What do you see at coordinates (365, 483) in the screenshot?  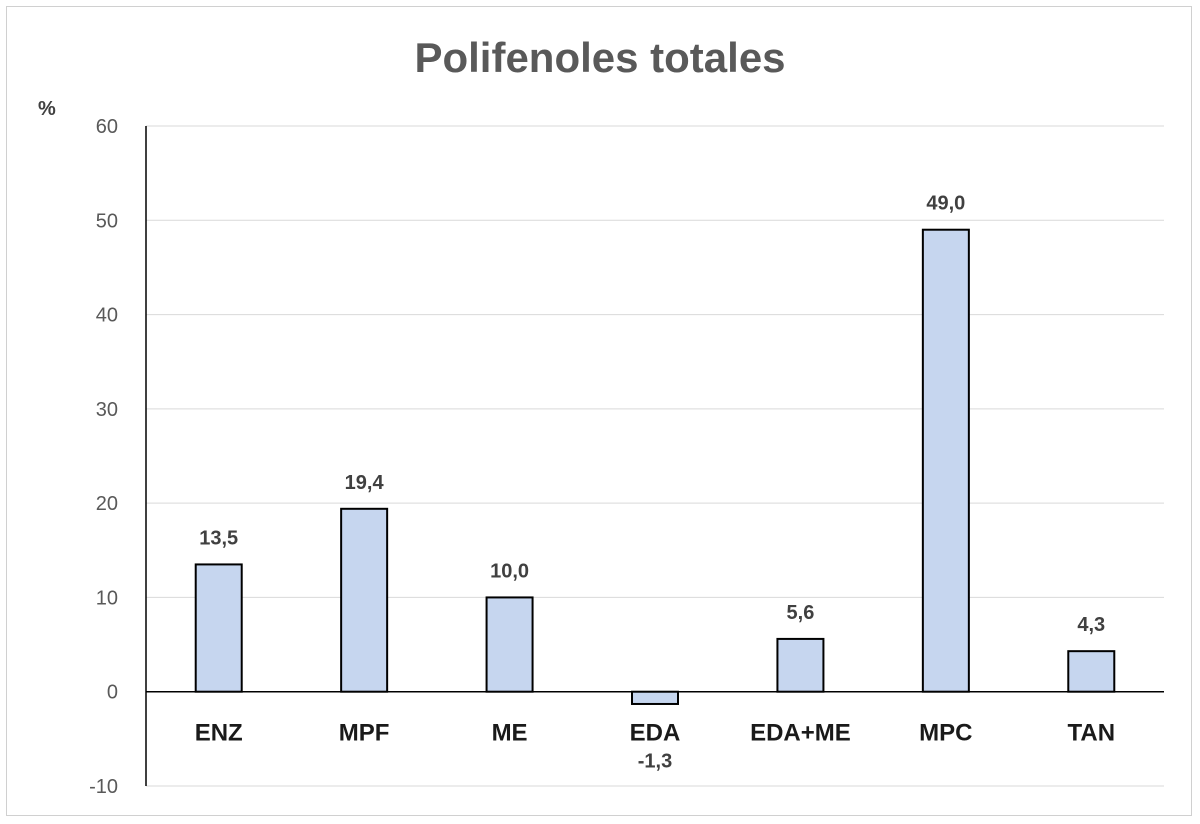 I see `data-label: 19,4` at bounding box center [365, 483].